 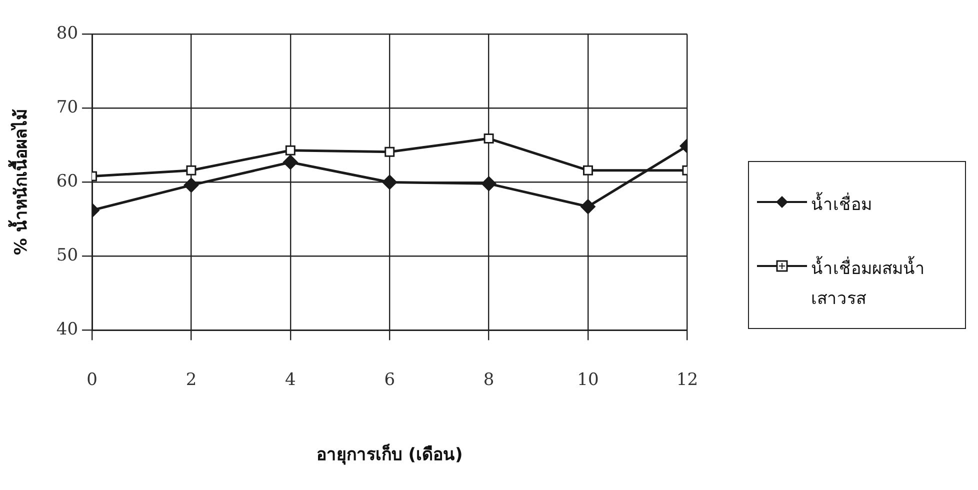 I want to click on y-axis-title: % น้ำหนักเนื้อผลไม้, so click(x=20, y=182).